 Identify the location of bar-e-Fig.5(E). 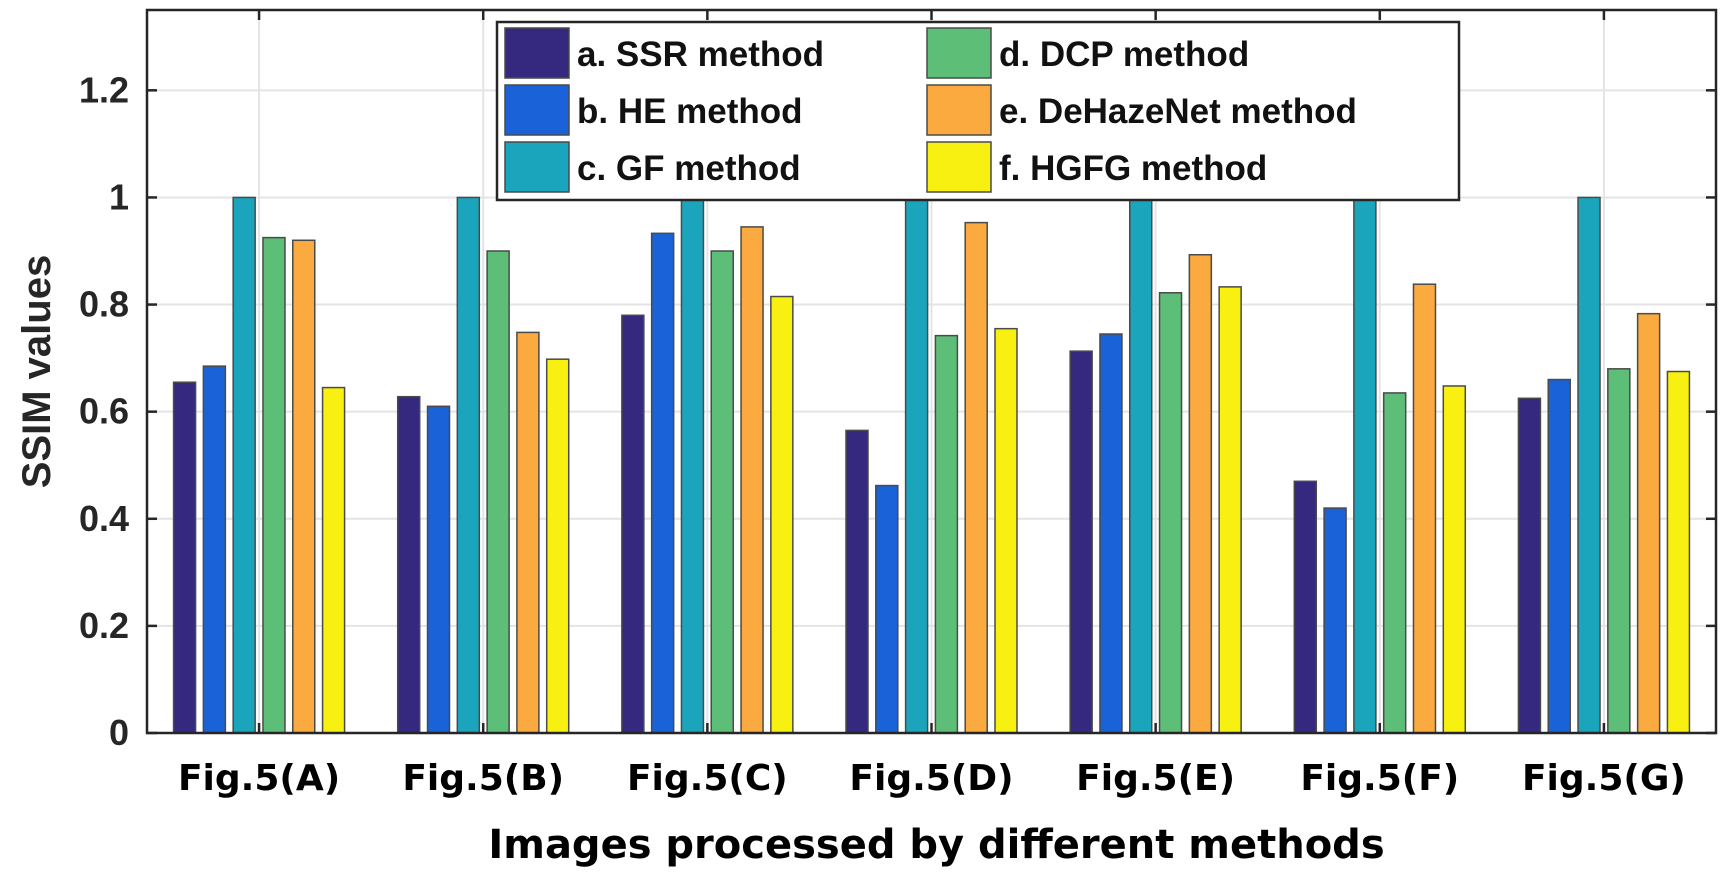
(1200, 493).